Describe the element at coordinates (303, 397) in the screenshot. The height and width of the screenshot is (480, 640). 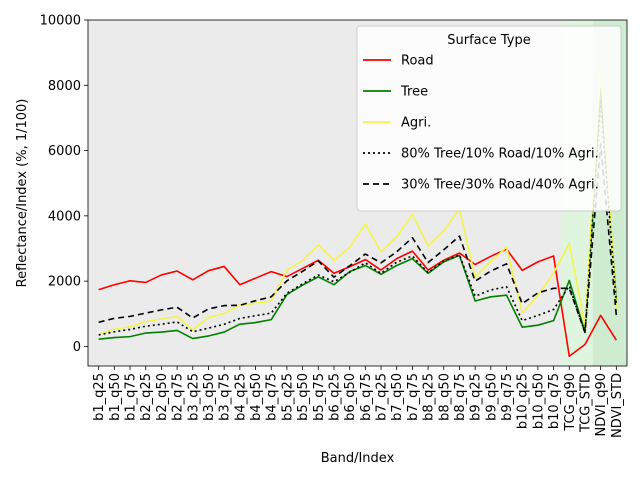
I see `x-tick-label: b5_q50` at that location.